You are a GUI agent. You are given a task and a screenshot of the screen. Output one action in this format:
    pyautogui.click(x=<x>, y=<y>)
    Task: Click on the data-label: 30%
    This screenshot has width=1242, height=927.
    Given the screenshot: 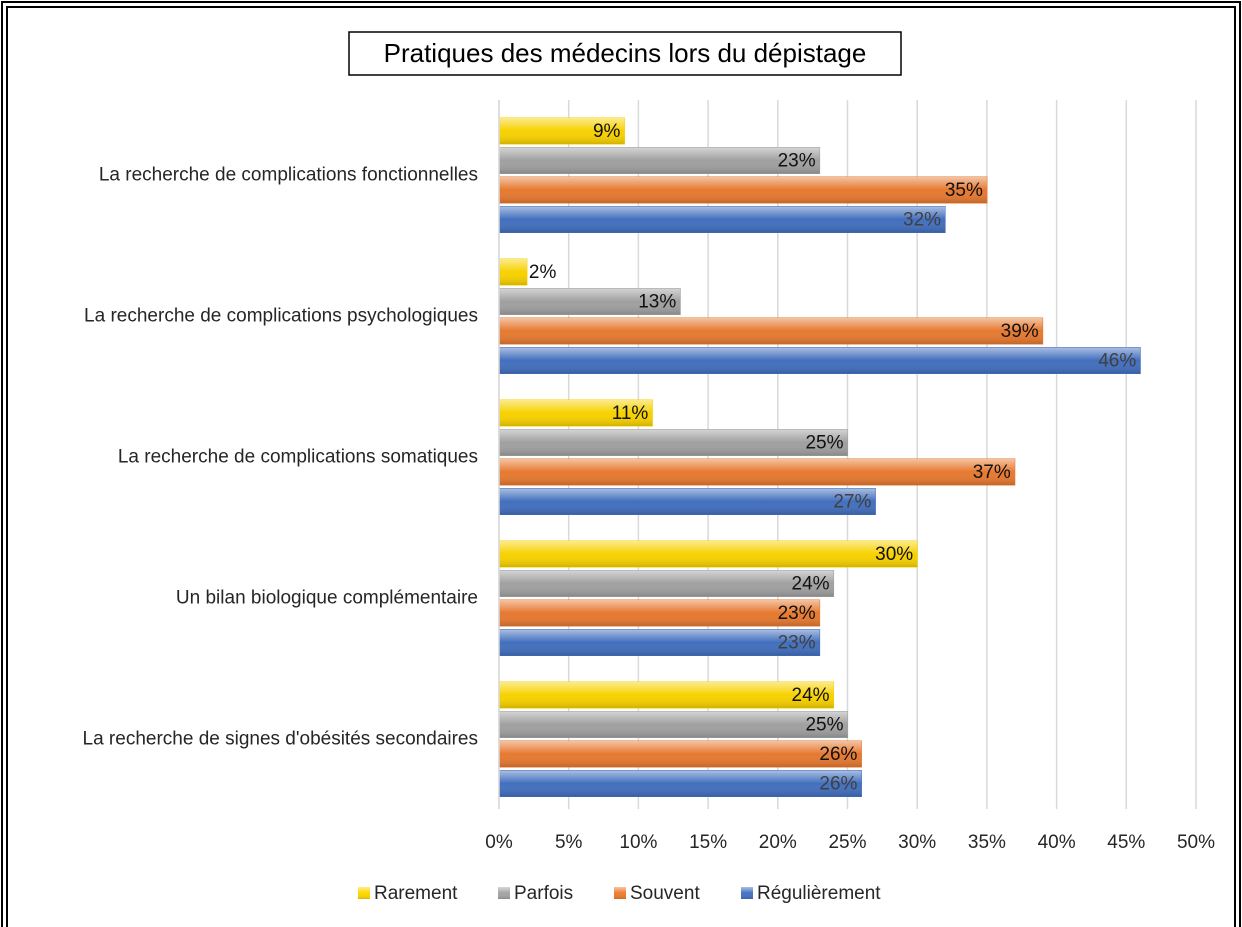 What is the action you would take?
    pyautogui.click(x=894, y=554)
    